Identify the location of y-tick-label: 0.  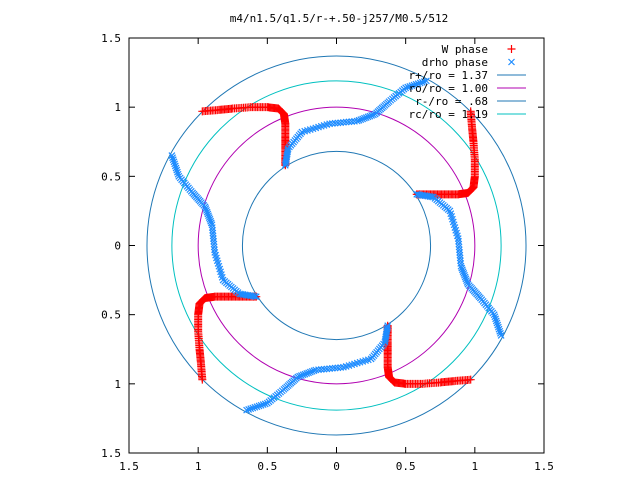
(117, 246).